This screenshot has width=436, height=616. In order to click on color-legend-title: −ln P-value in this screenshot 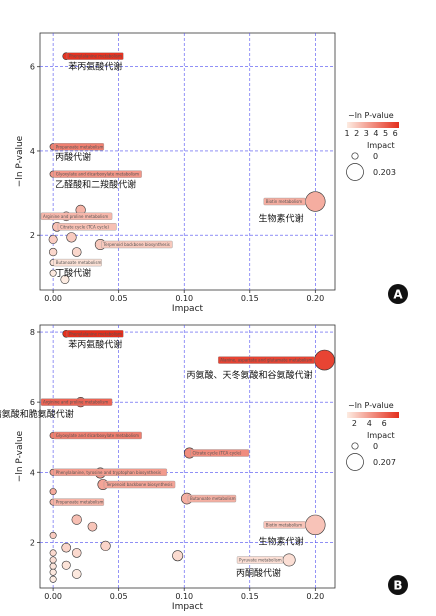, I will do `click(371, 405)`.